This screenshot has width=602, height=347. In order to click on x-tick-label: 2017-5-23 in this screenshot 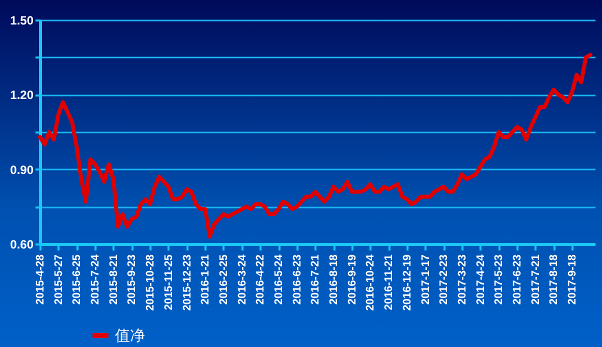, I will do `click(499, 279)`.